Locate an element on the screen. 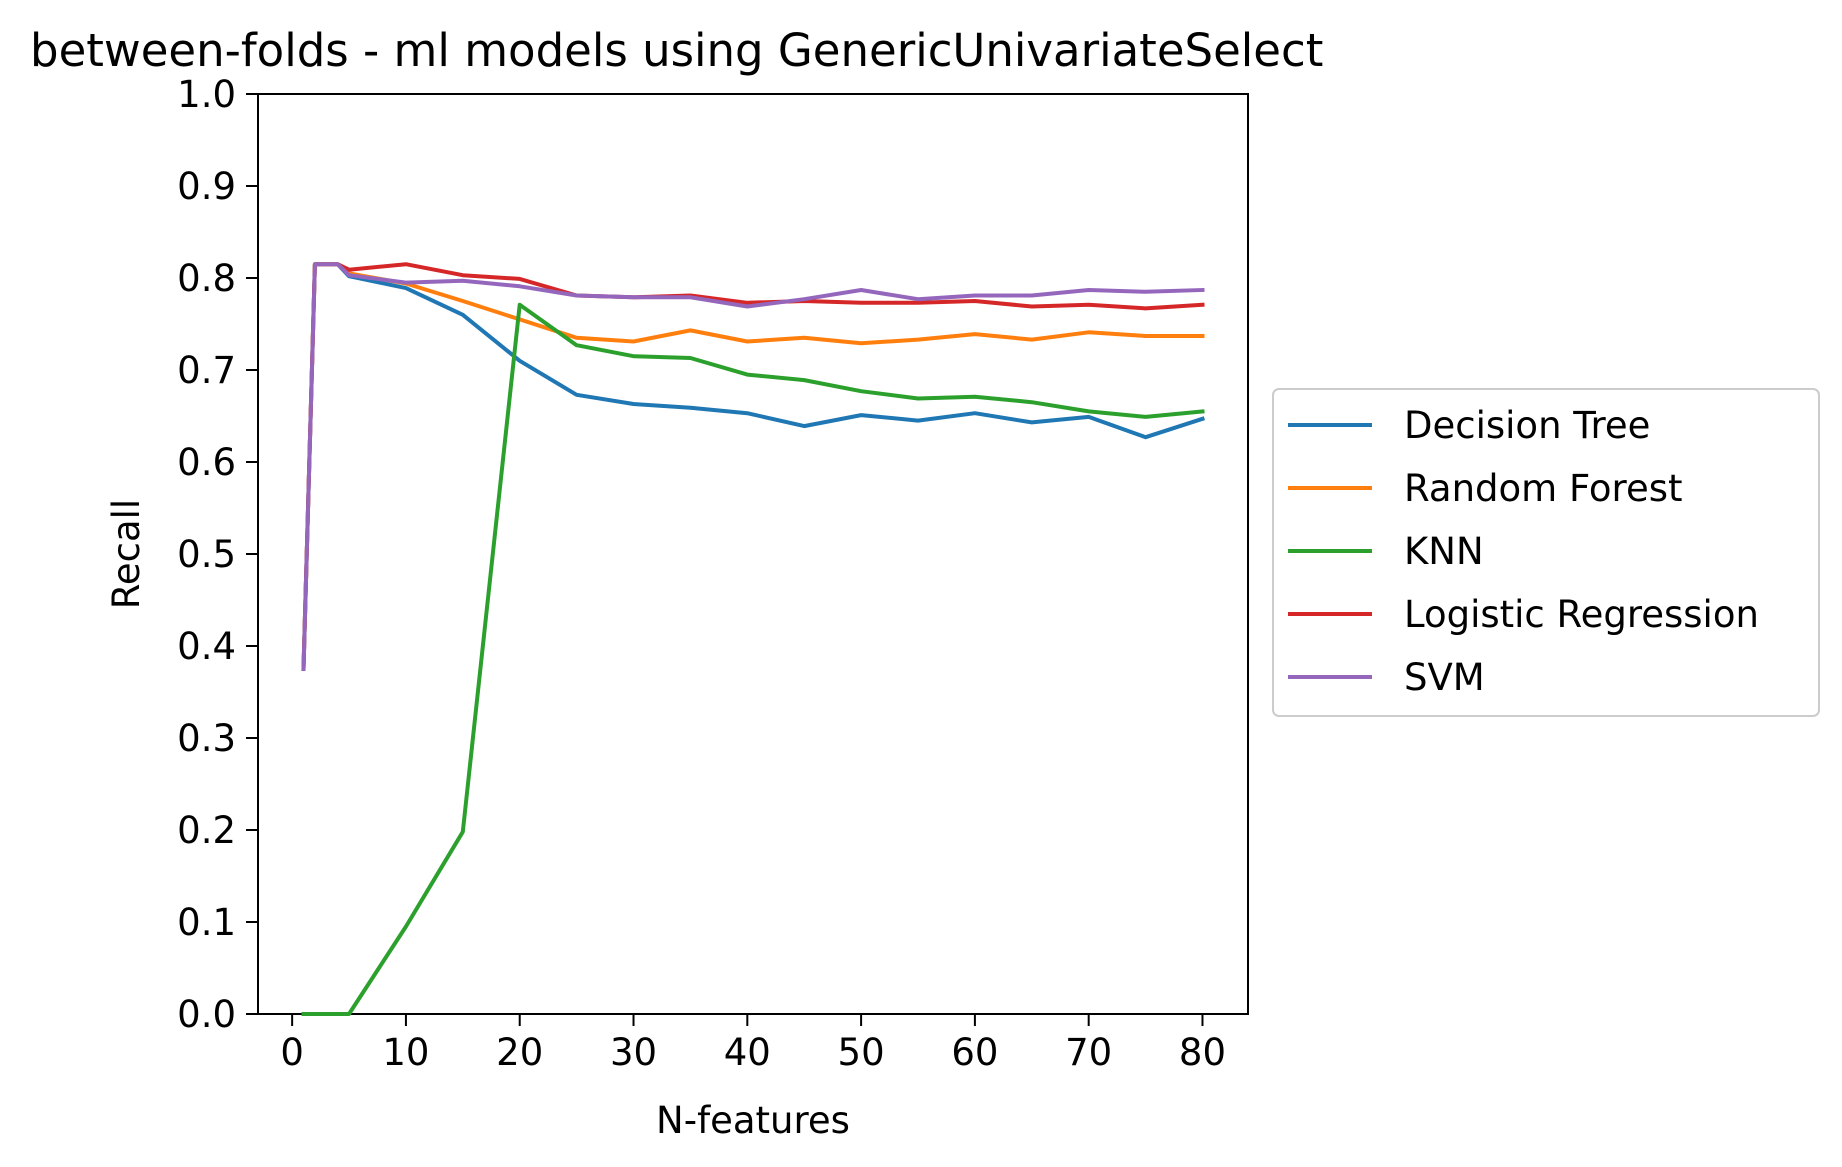 The width and height of the screenshot is (1842, 1167). y-tick-label: 0.2 is located at coordinates (206, 830).